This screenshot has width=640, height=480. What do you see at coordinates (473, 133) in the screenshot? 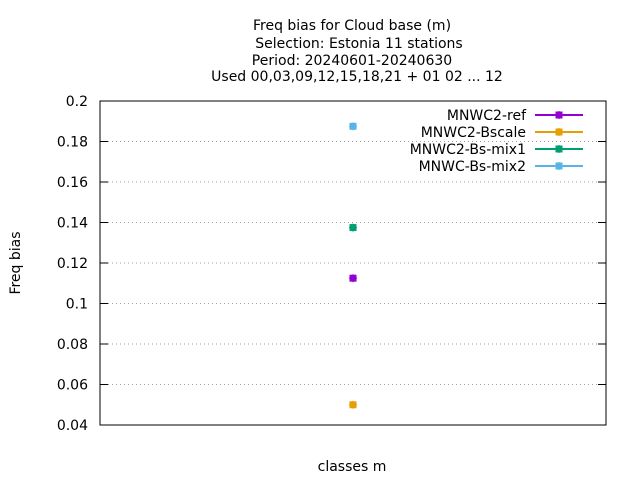
I see `legend-label: MNWC2-Bscale` at bounding box center [473, 133].